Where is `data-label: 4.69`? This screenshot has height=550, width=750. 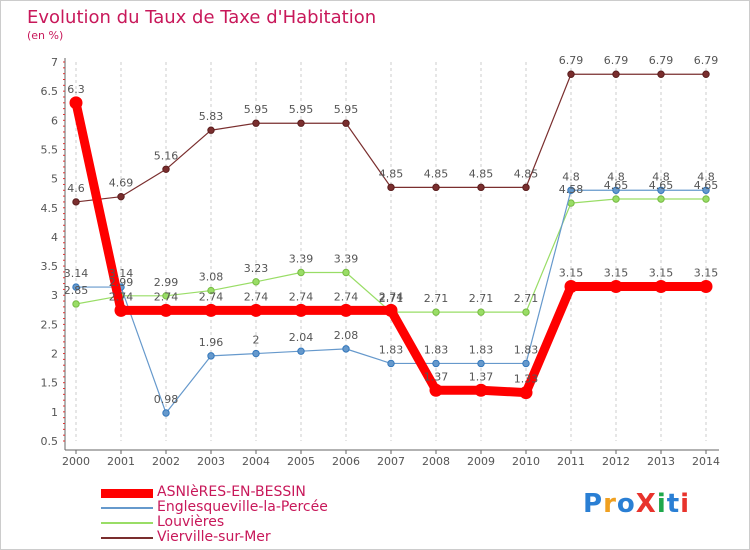 data-label: 4.69 is located at coordinates (121, 183).